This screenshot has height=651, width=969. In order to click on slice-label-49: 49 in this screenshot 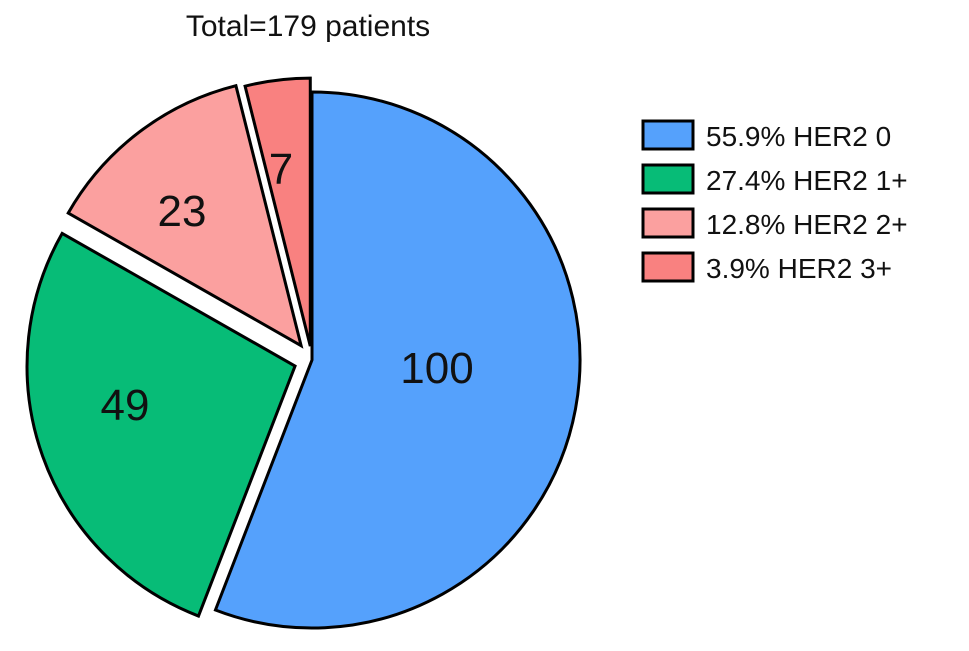, I will do `click(125, 405)`.